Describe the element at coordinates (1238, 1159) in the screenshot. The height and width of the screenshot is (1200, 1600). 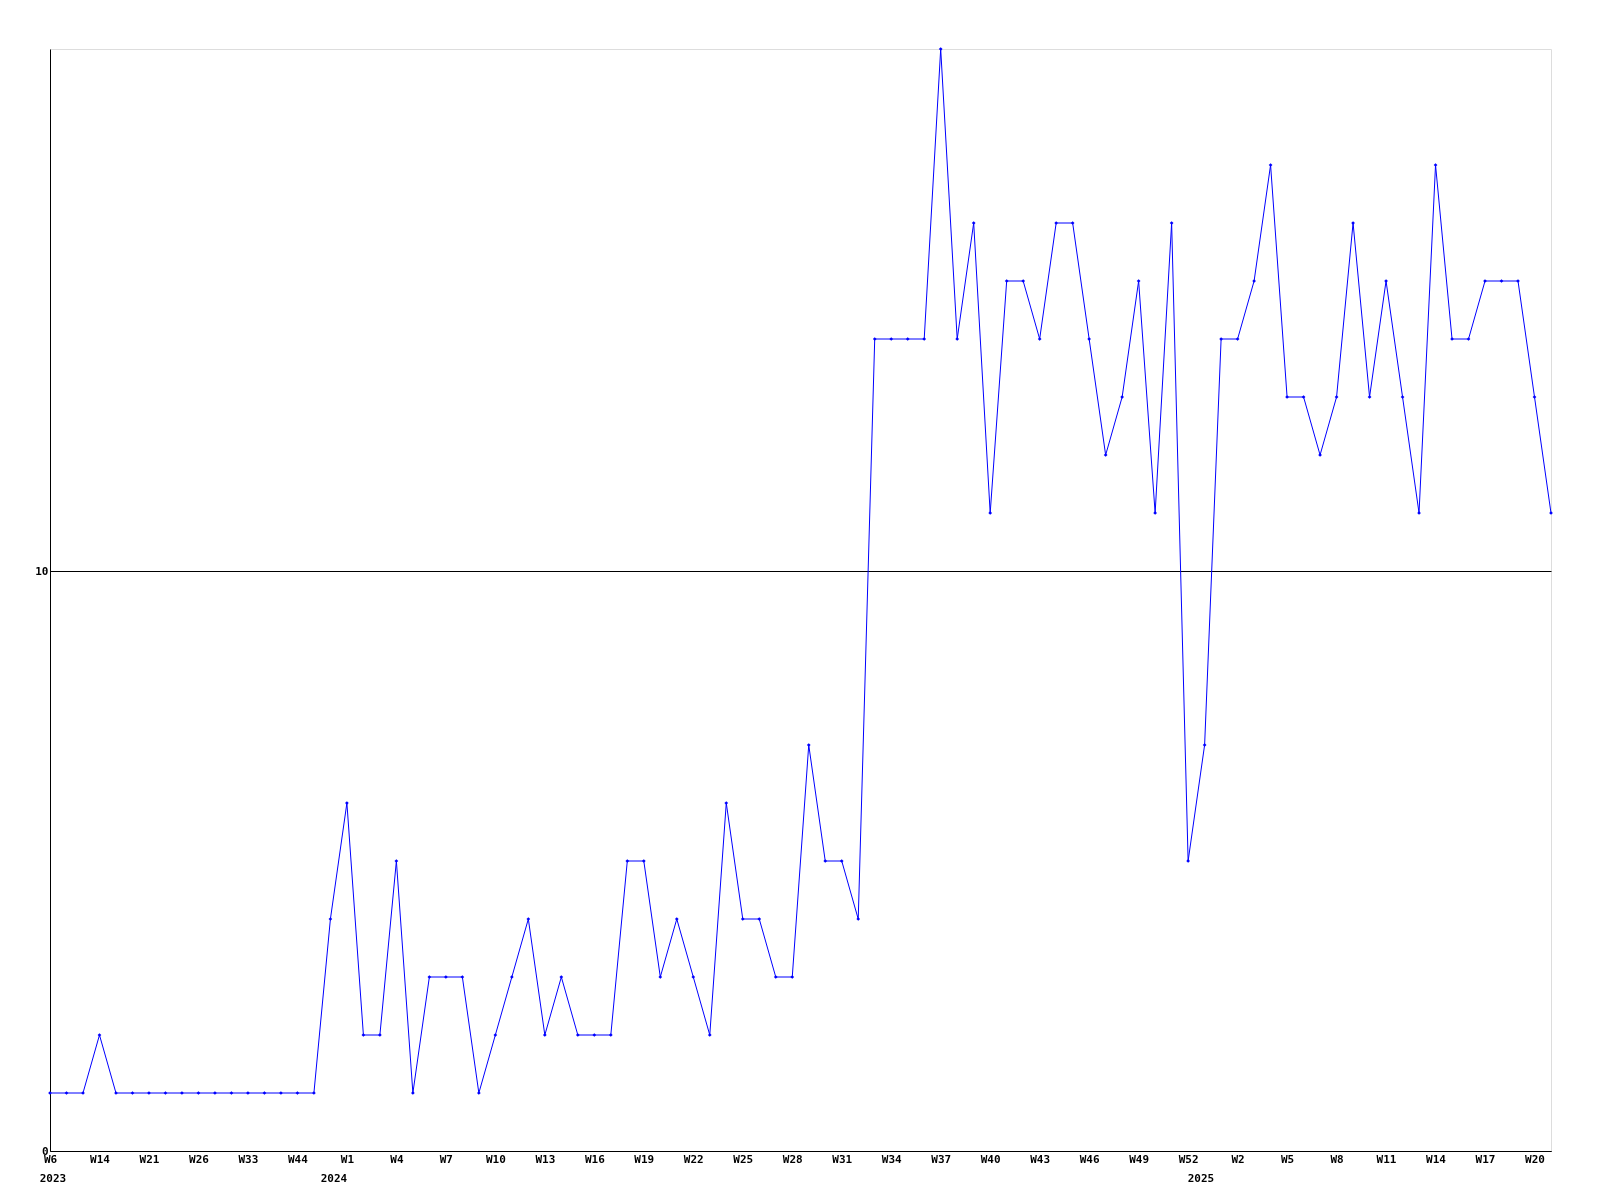
I see `x-tick-label: W2` at that location.